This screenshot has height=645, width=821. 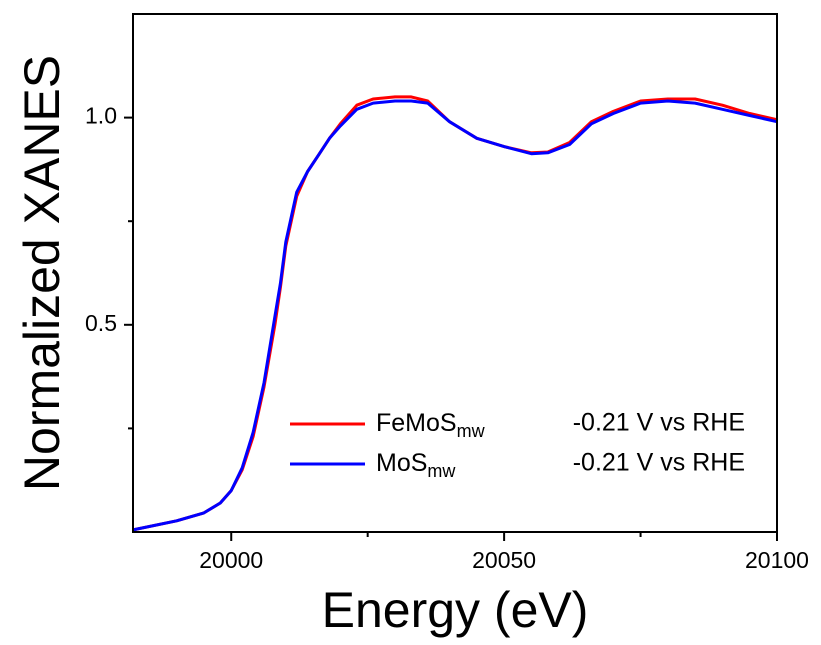 I want to click on legend-label: MoSmw, so click(x=416, y=465).